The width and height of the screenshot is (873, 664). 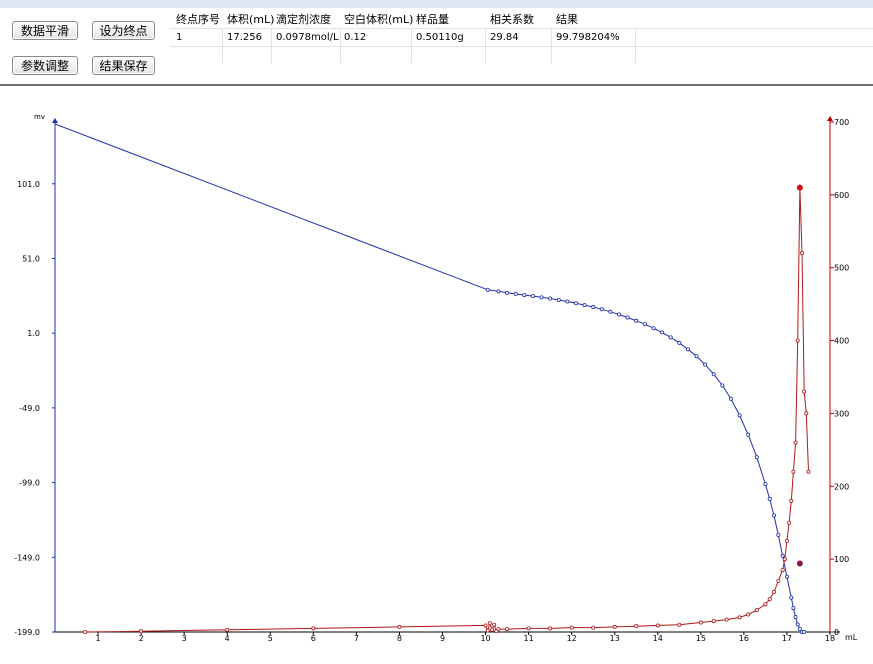 I want to click on right-tick-label: 500, so click(x=841, y=268).